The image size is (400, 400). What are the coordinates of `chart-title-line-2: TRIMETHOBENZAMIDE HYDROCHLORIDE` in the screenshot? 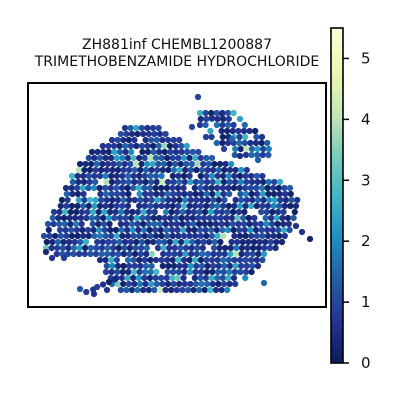 It's located at (177, 62).